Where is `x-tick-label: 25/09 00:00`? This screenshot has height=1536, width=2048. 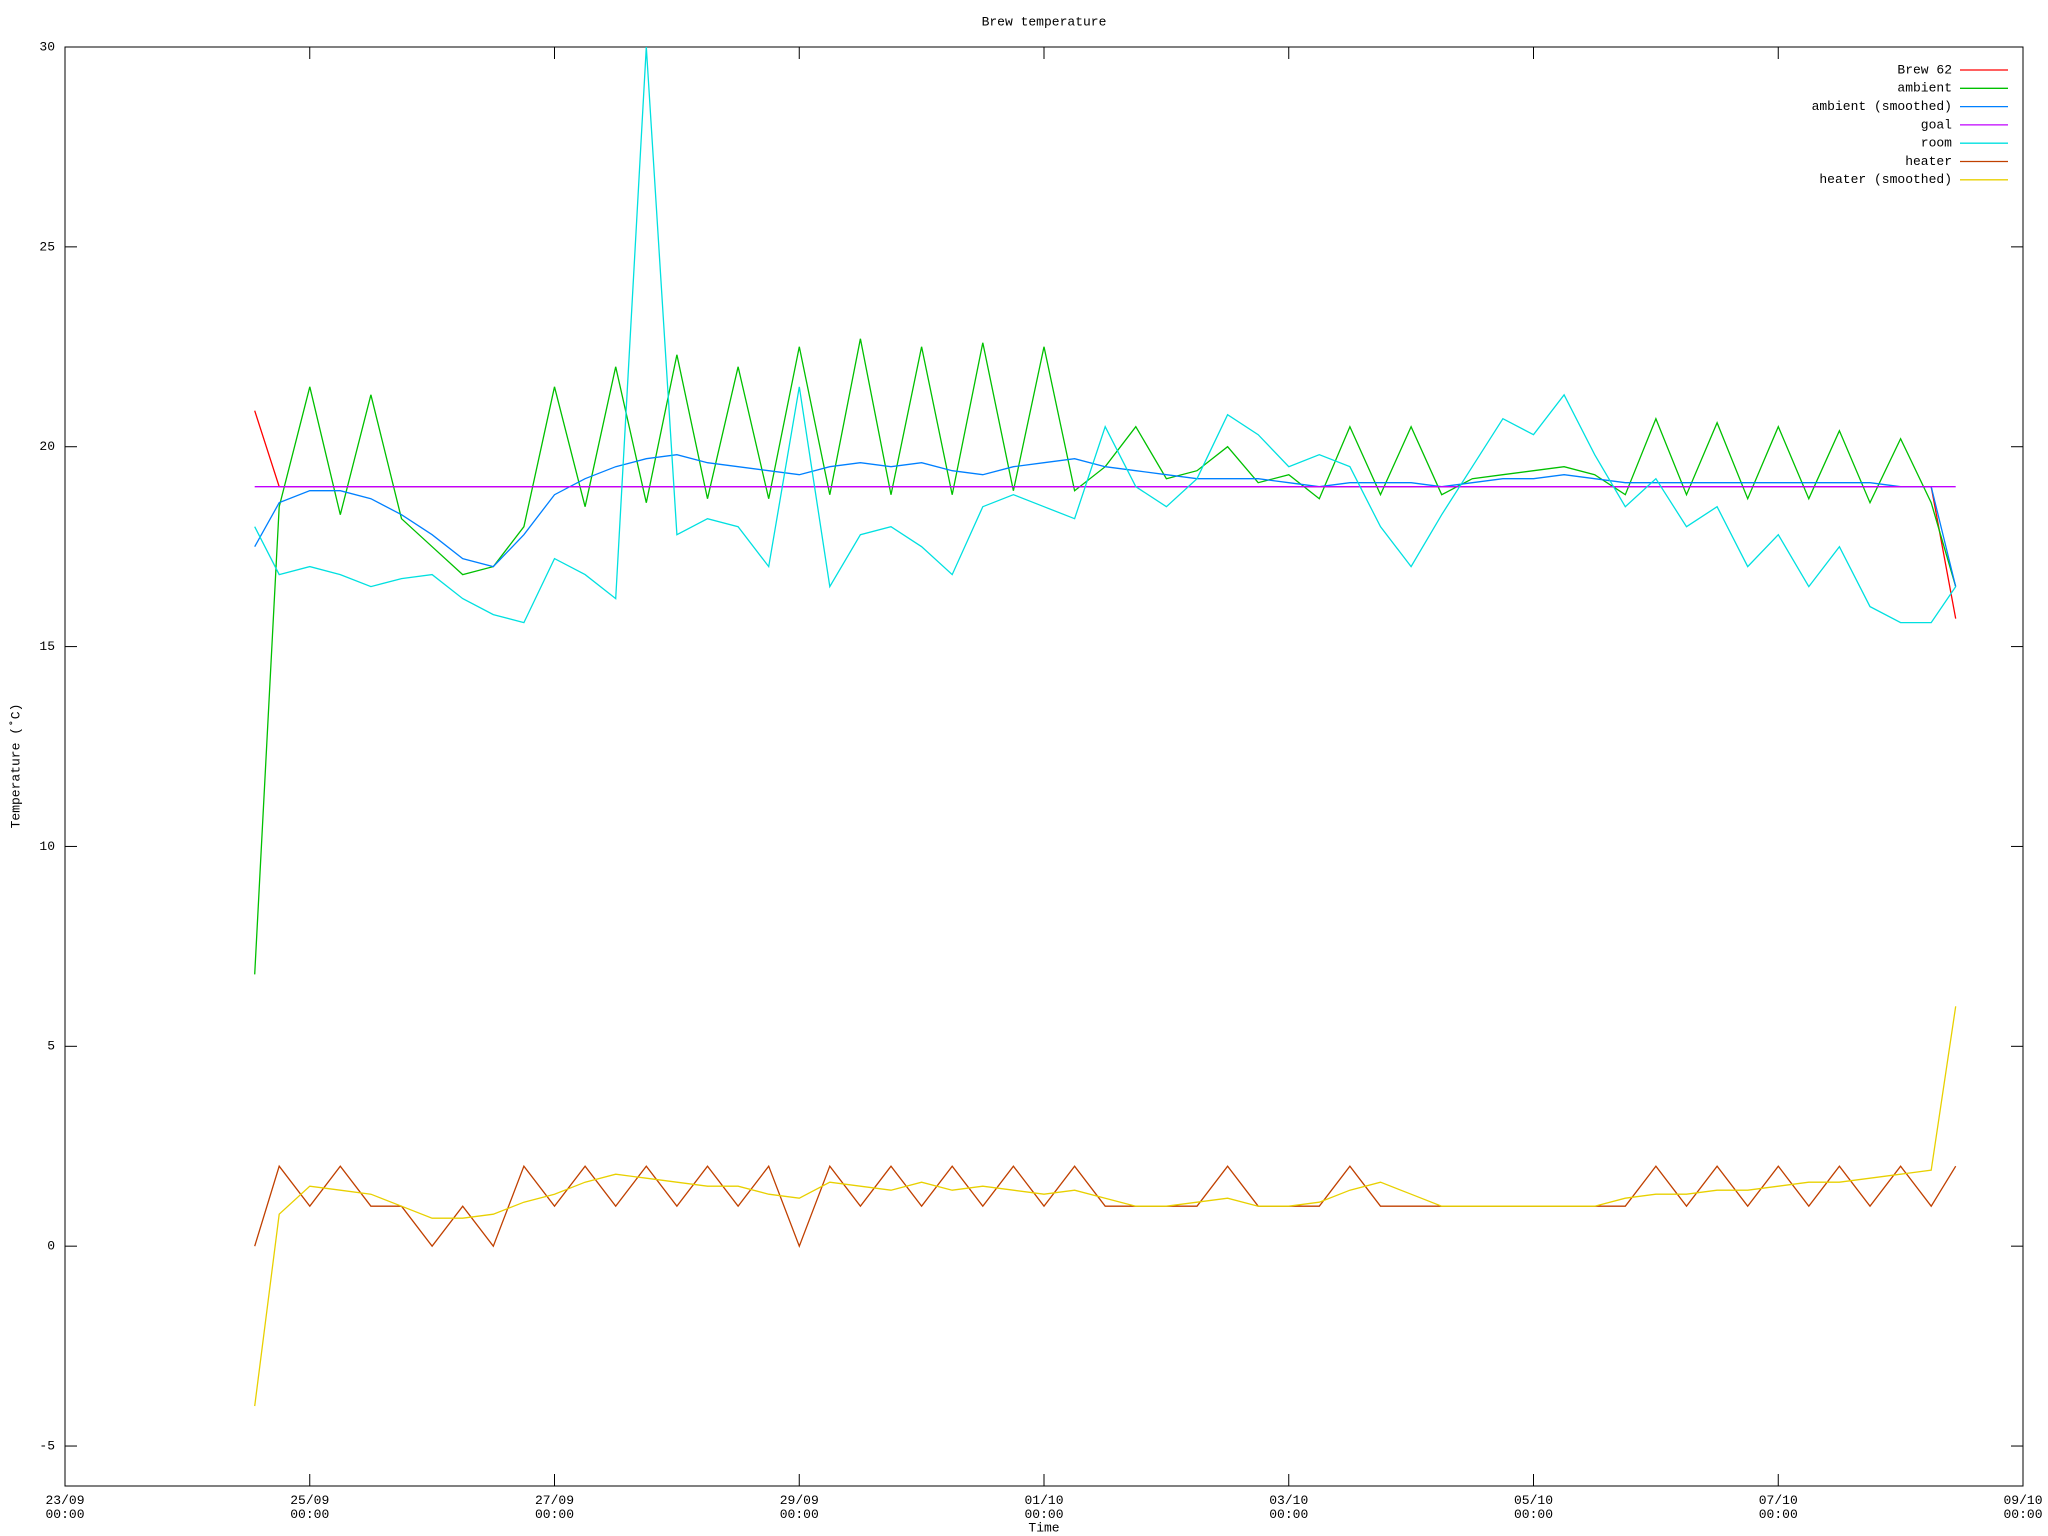
x-tick-label: 25/09 00:00 is located at coordinates (310, 1507).